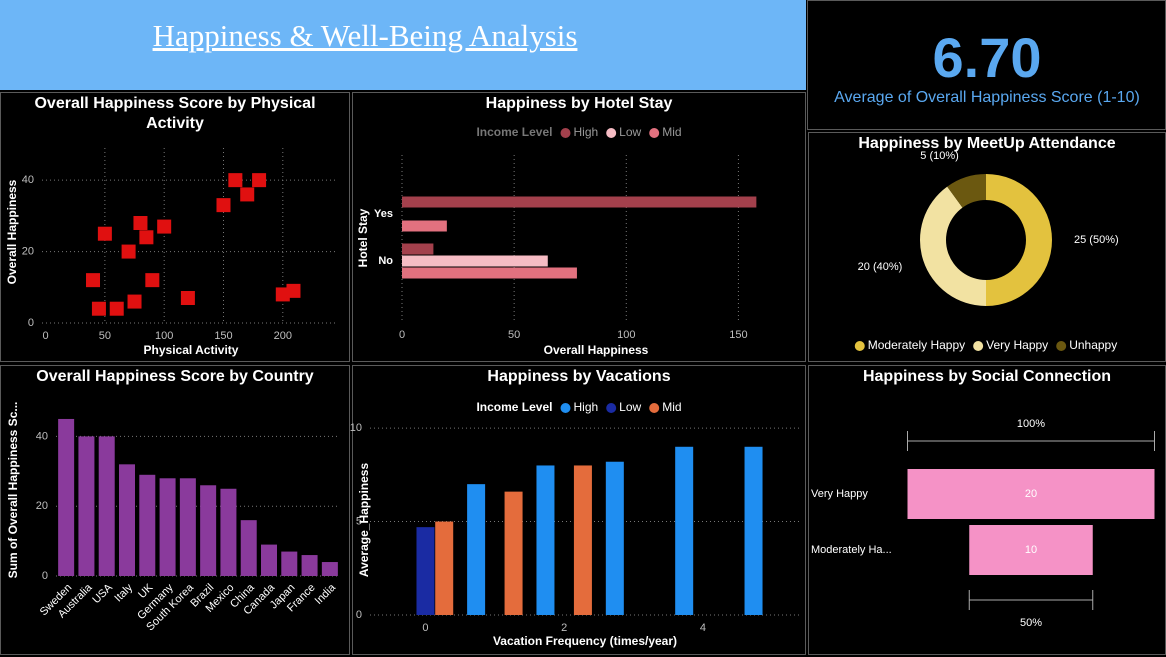 The image size is (1166, 657). What do you see at coordinates (916, 345) in the screenshot?
I see `legend-label: Moderately Happy` at bounding box center [916, 345].